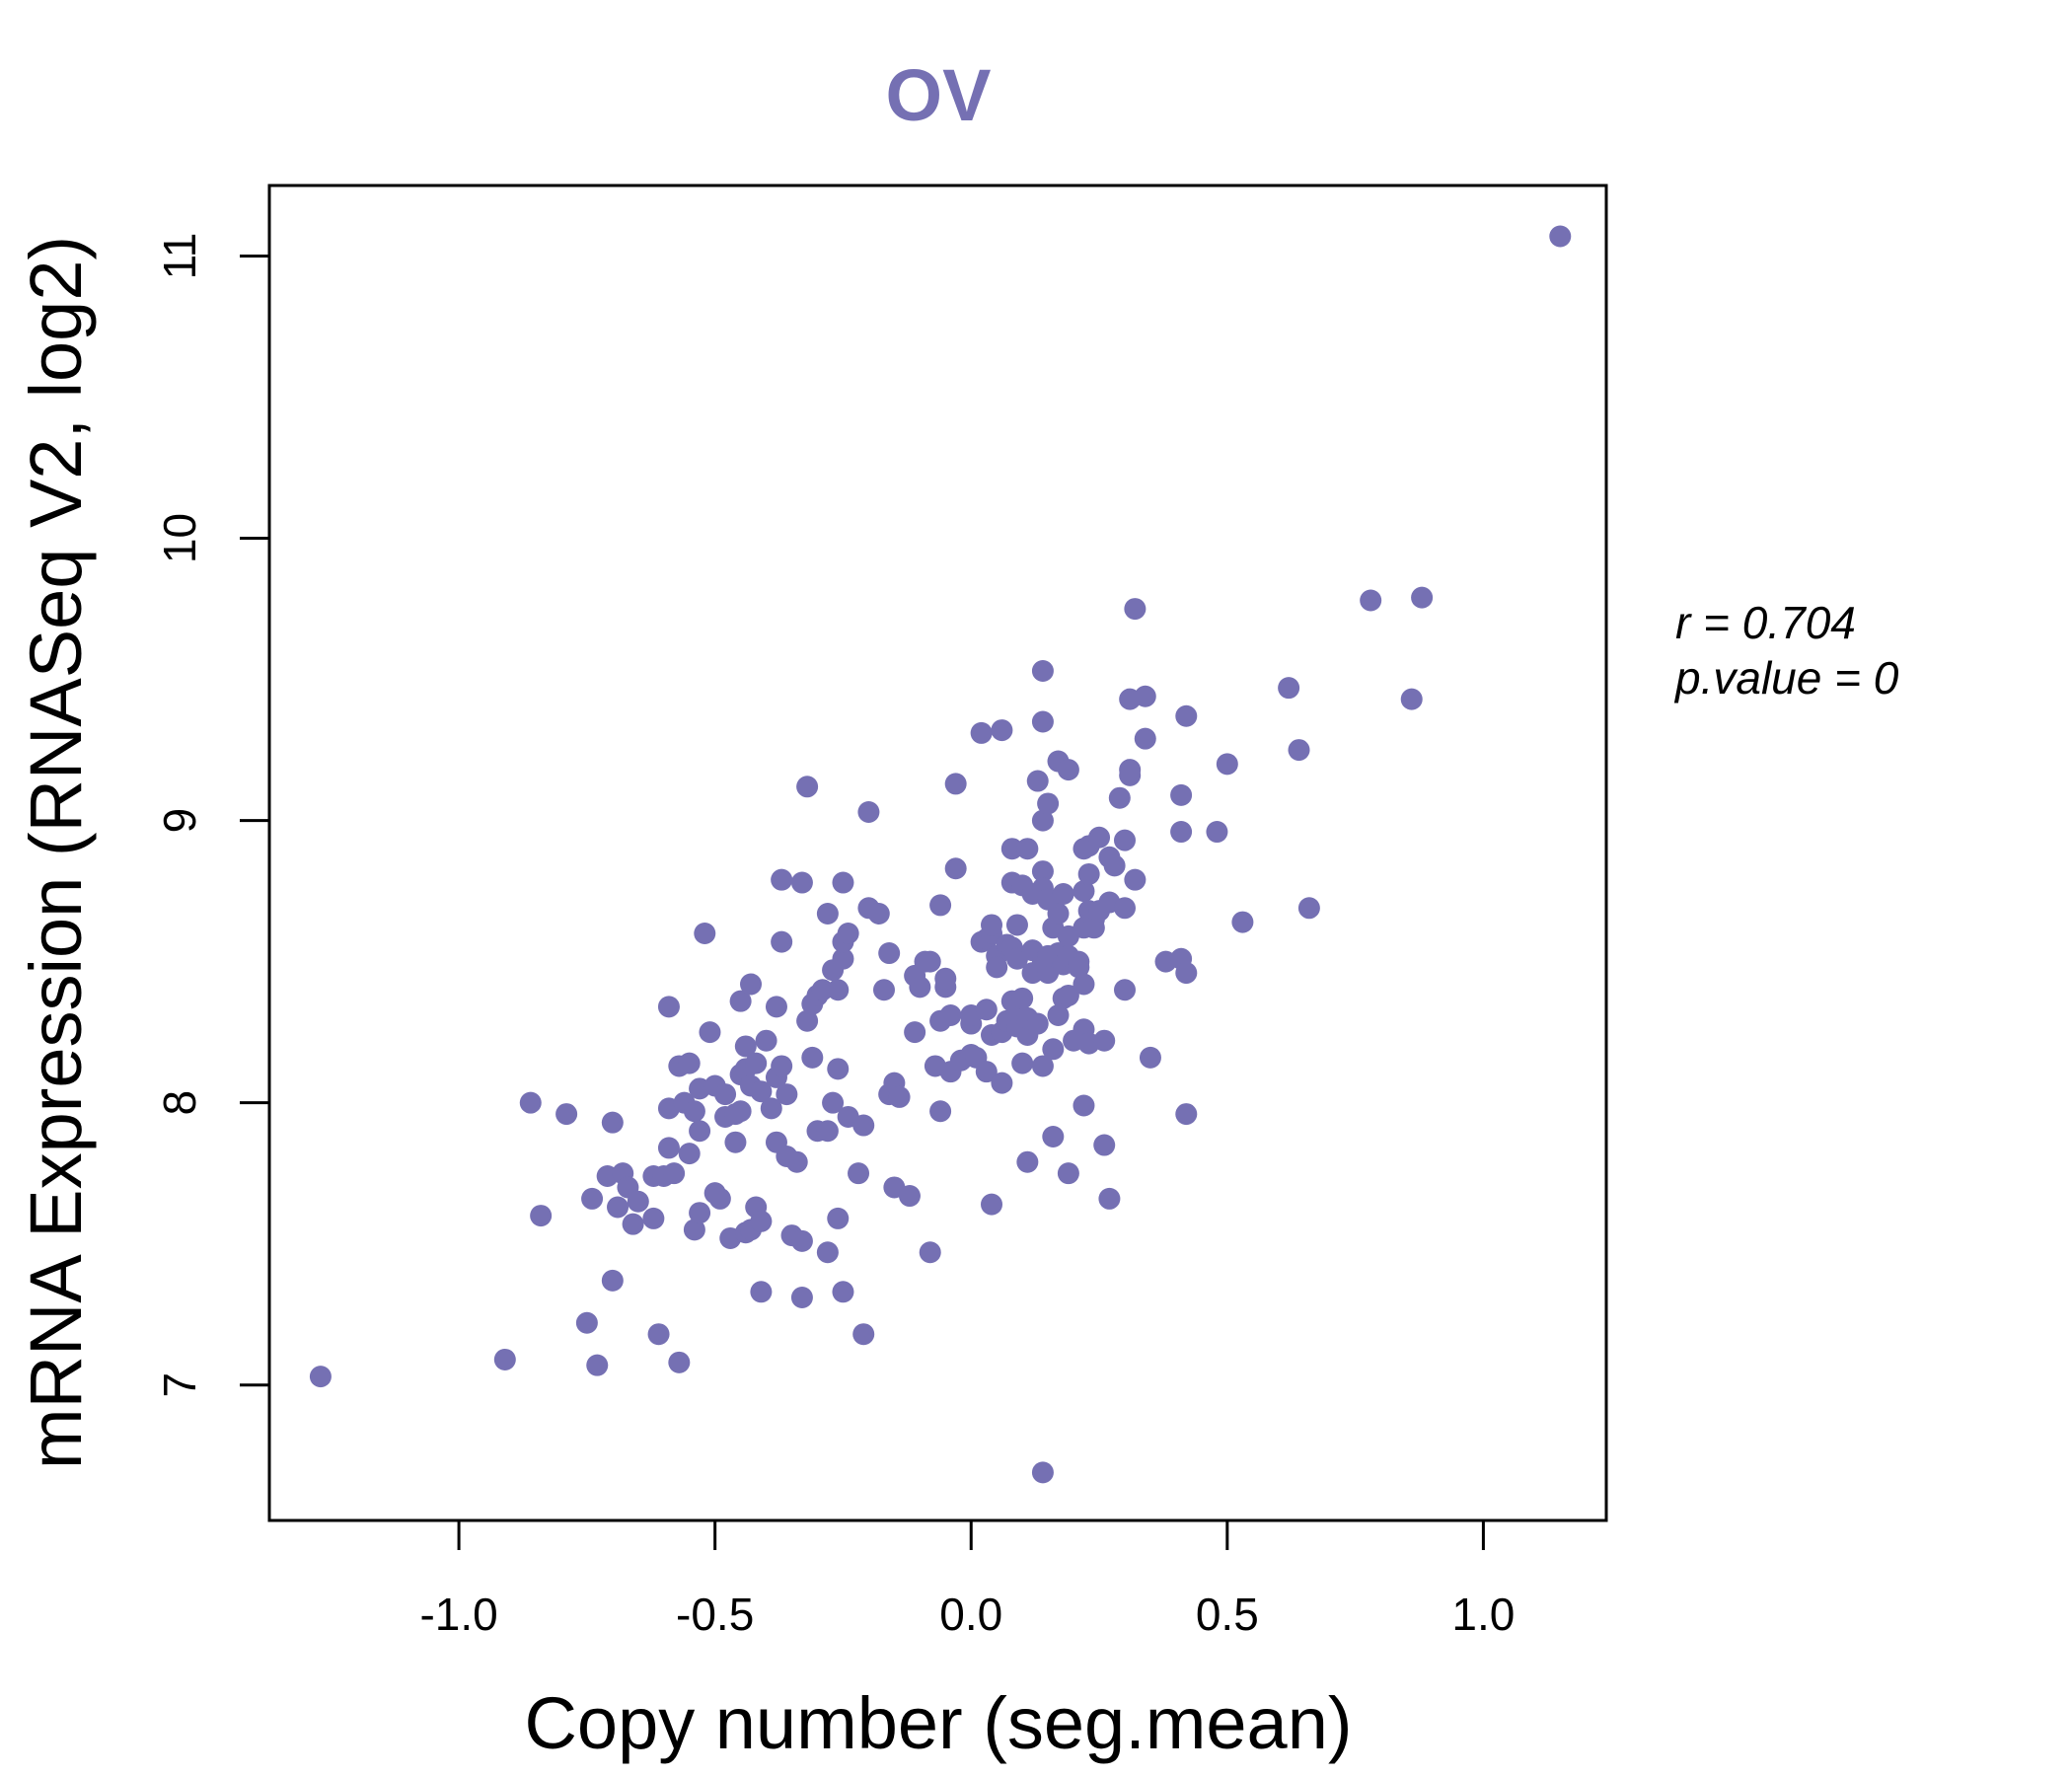  I want to click on correlation-label: r = 0.704, so click(1766, 622).